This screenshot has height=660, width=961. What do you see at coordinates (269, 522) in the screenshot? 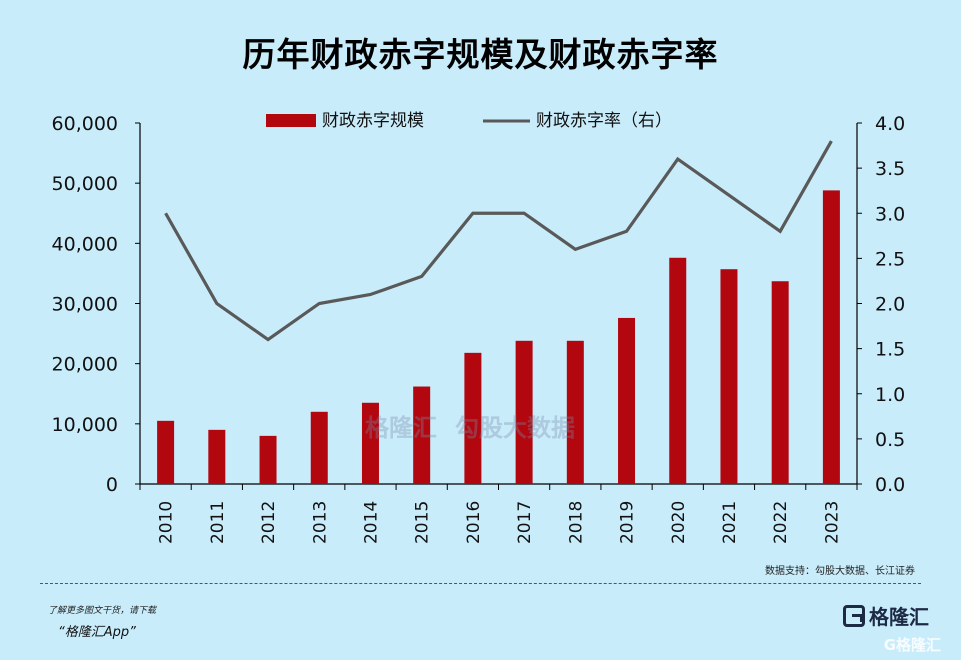
I see `x-tick-label: 2012` at bounding box center [269, 522].